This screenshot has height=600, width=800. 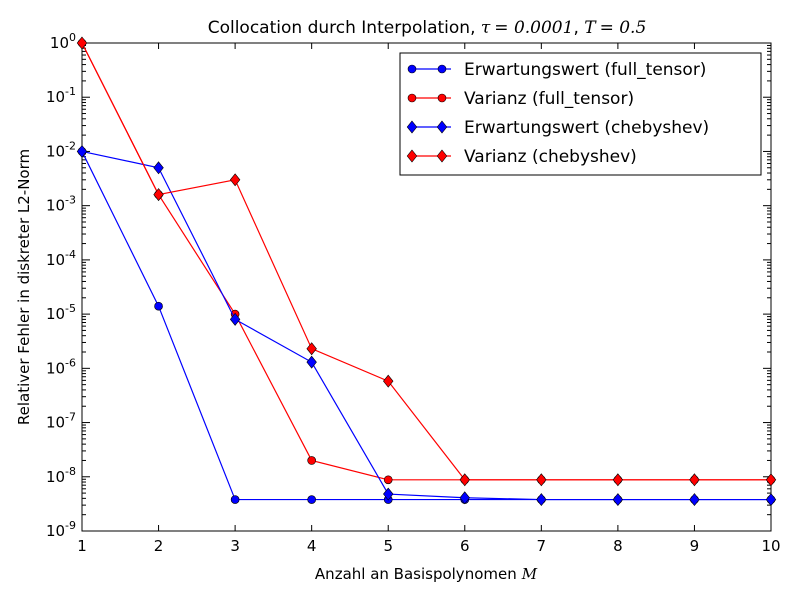 What do you see at coordinates (585, 70) in the screenshot?
I see `legend-label: Erwartungswert (full_tensor)` at bounding box center [585, 70].